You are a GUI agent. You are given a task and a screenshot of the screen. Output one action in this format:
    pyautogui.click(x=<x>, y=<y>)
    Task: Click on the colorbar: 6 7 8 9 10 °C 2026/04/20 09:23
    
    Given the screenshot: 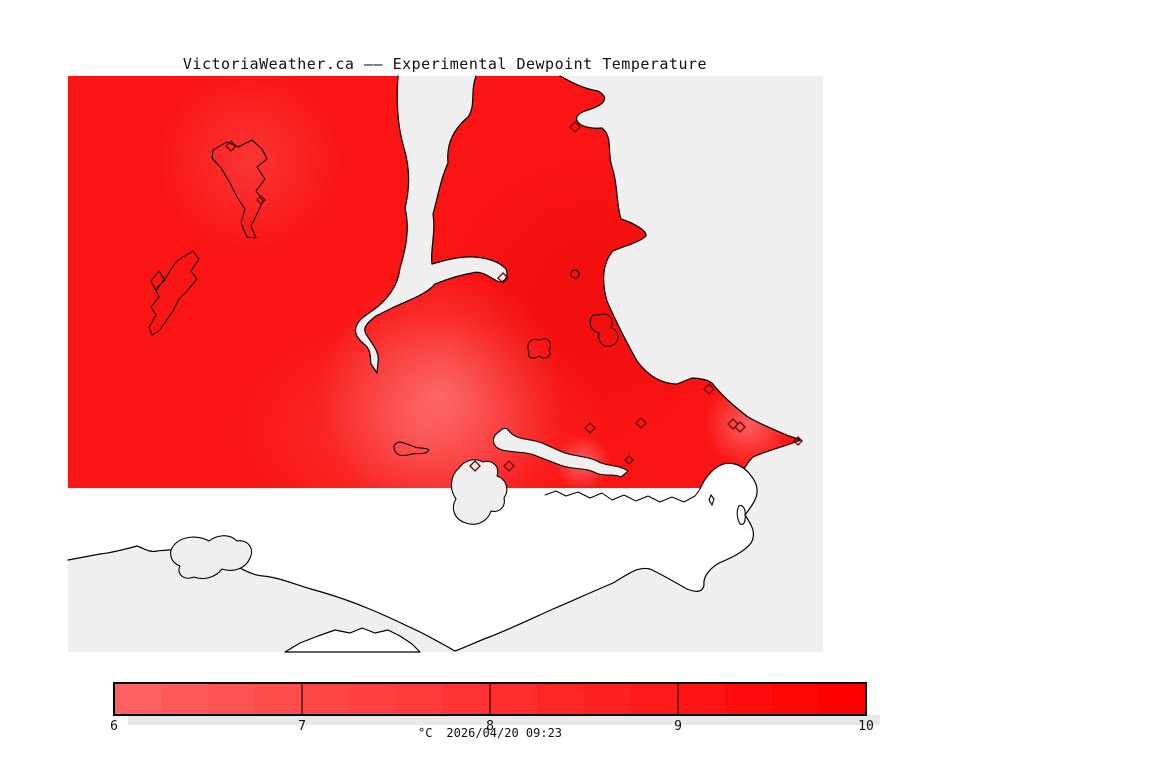 What is the action you would take?
    pyautogui.click(x=495, y=711)
    